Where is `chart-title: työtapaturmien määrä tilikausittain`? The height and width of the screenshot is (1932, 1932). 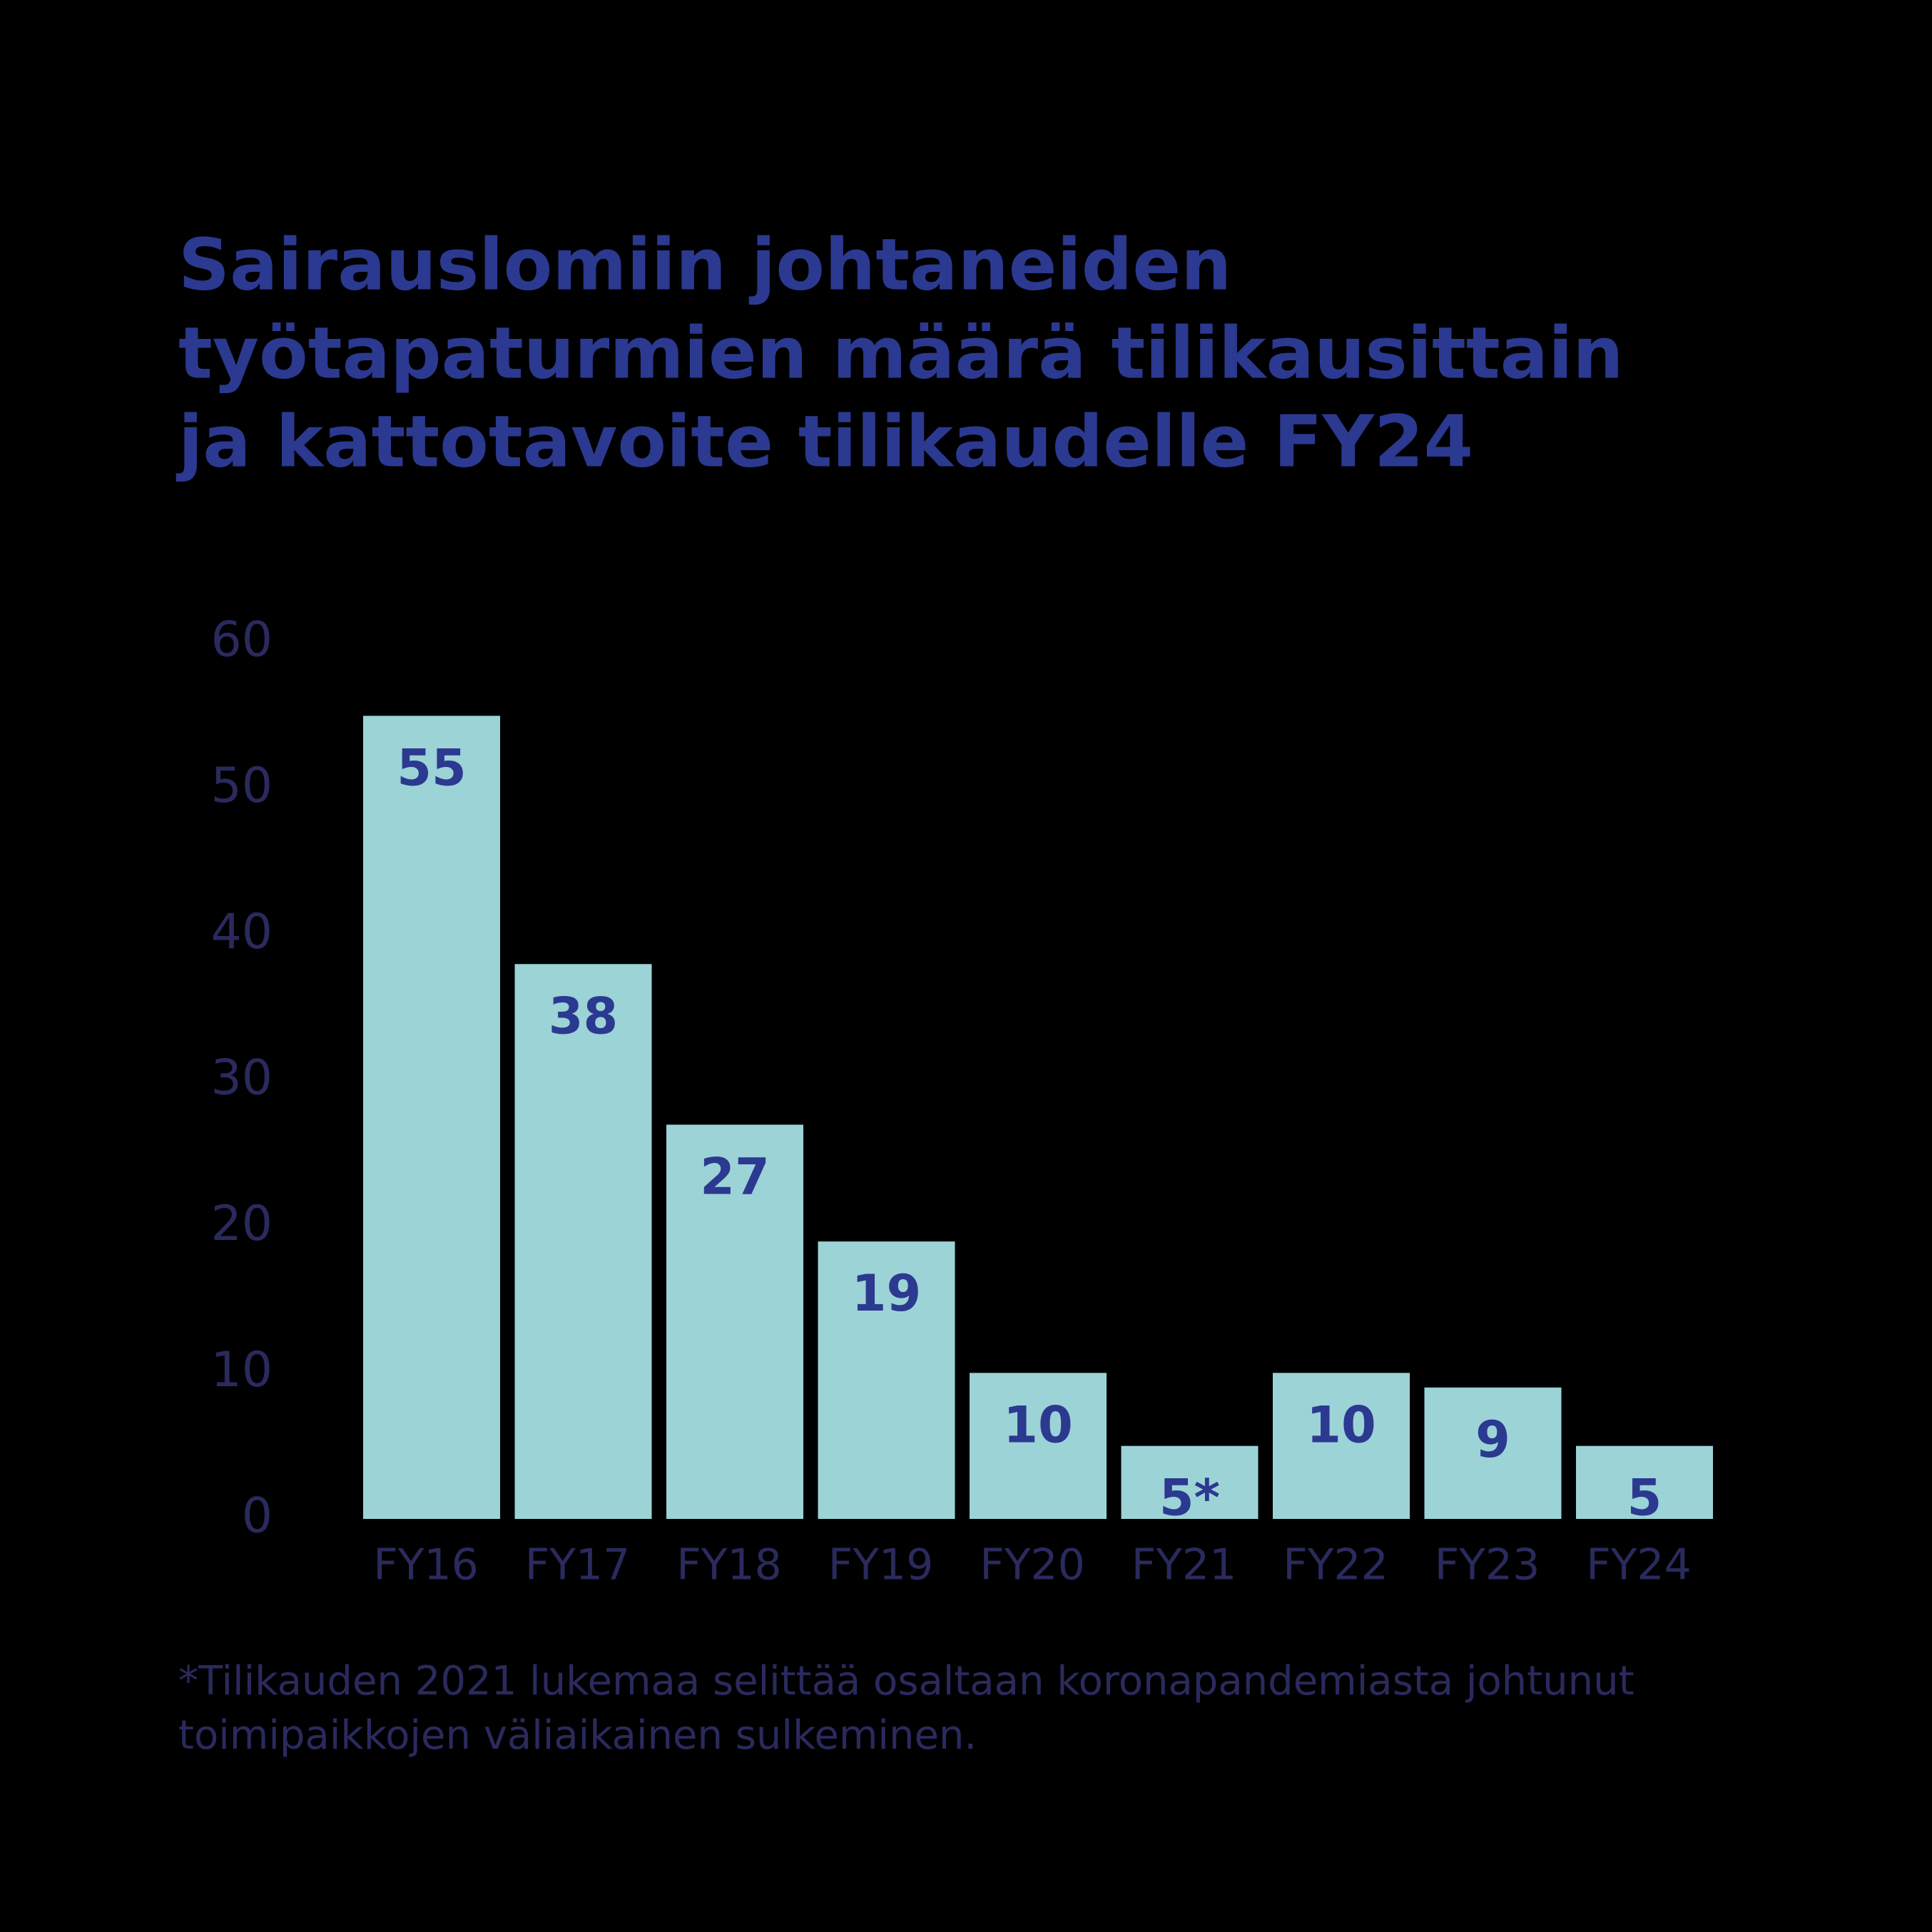 chart-title: työtapaturmien määrä tilikausittain is located at coordinates (901, 353).